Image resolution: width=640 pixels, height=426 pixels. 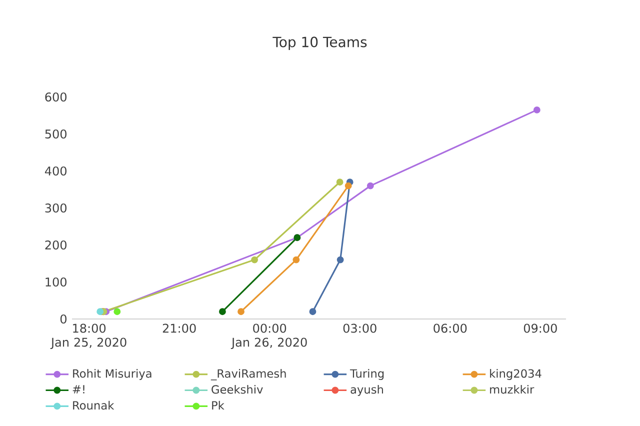 I want to click on legend-label: _RaviRamesh, so click(x=248, y=374).